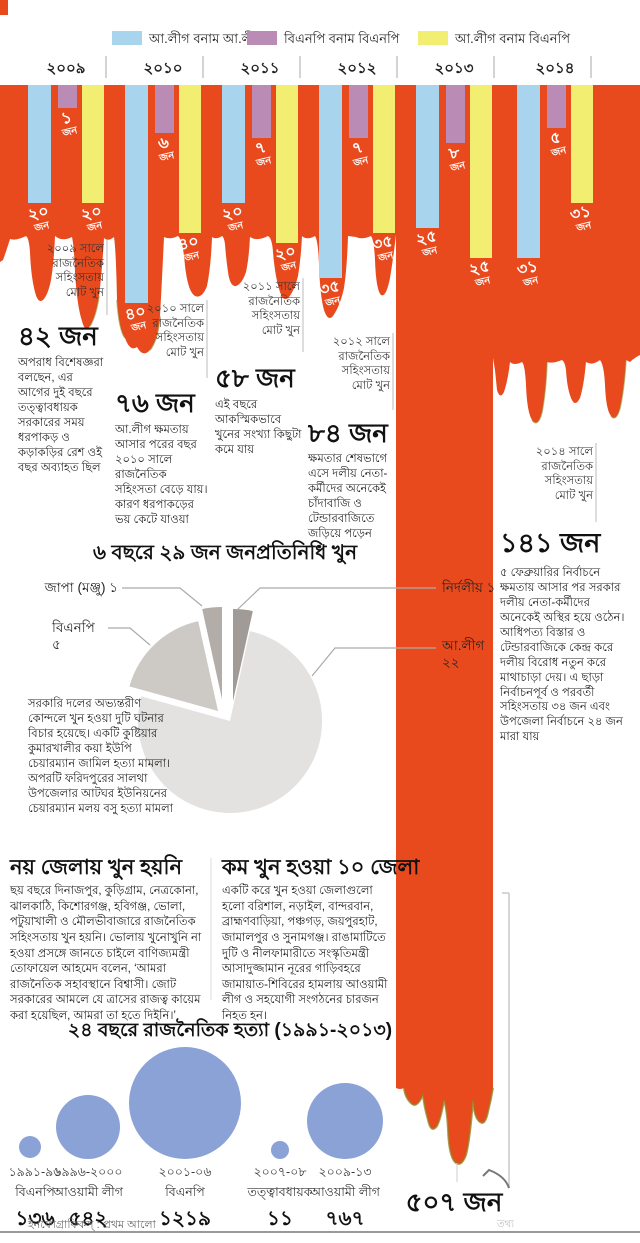 Image resolution: width=640 pixels, height=1243 pixels. Describe the element at coordinates (505, 1224) in the screenshot. I see `source-note: তথ্য` at that location.